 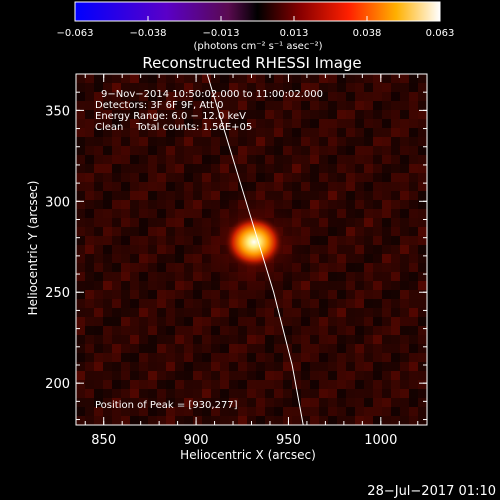 What do you see at coordinates (57, 248) in the screenshot?
I see `y-tick-labels: 200 250 300 350` at bounding box center [57, 248].